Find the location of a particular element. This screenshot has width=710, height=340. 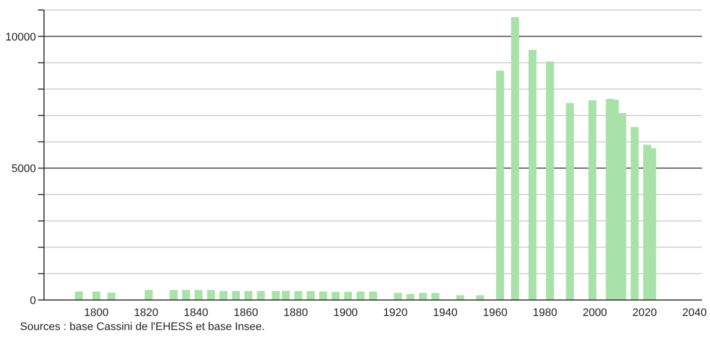

y-tick-label: 5000 is located at coordinates (24, 169).